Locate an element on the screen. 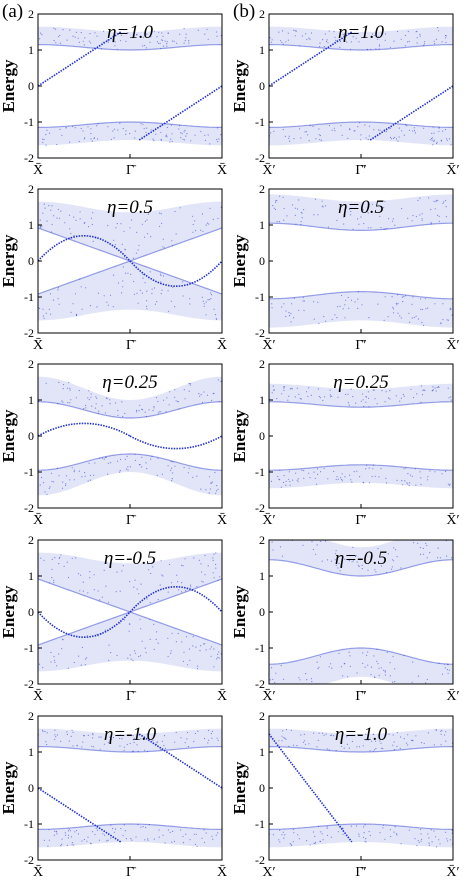 Image resolution: width=474 pixels, height=889 pixels. y-tick-label: 1 is located at coordinates (31, 225).